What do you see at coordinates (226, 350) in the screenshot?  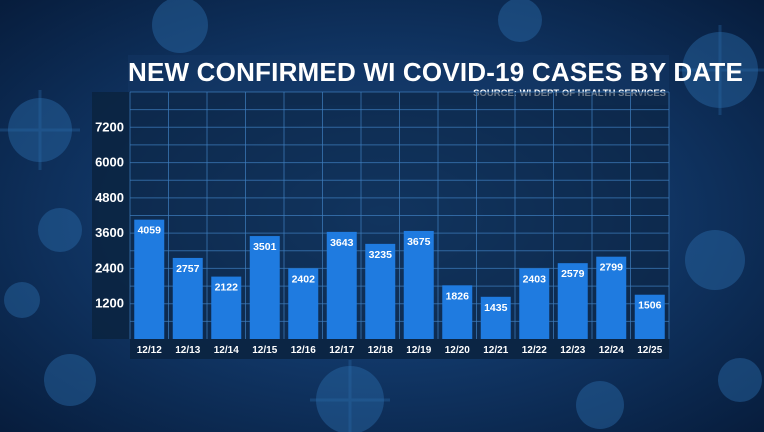 I see `x-tick-label: 12/14` at bounding box center [226, 350].